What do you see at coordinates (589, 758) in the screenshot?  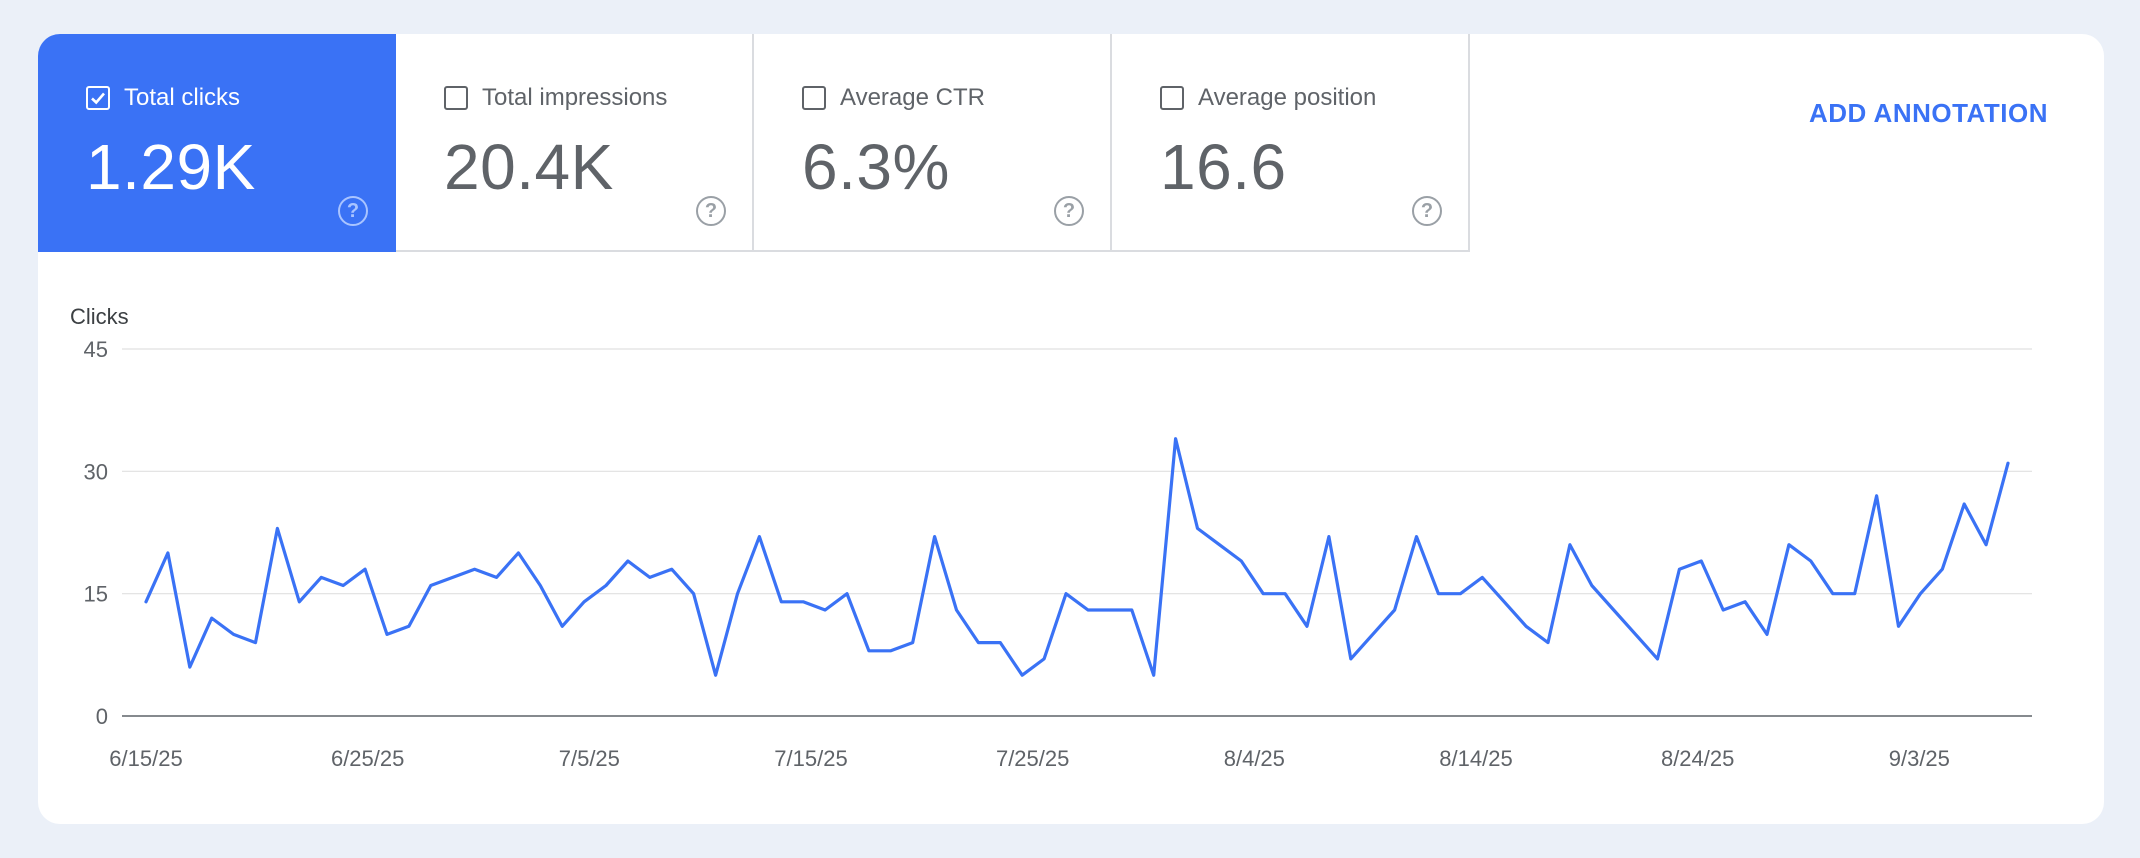 I see `x-tick-label: 7/5/25` at bounding box center [589, 758].